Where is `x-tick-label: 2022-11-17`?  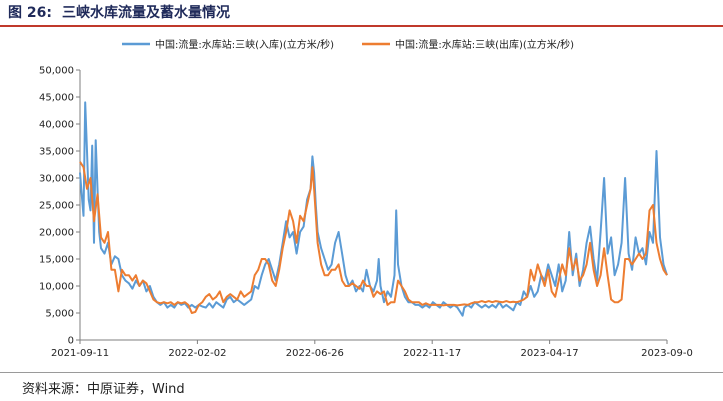
x-tick-label: 2022-11-17 is located at coordinates (432, 353).